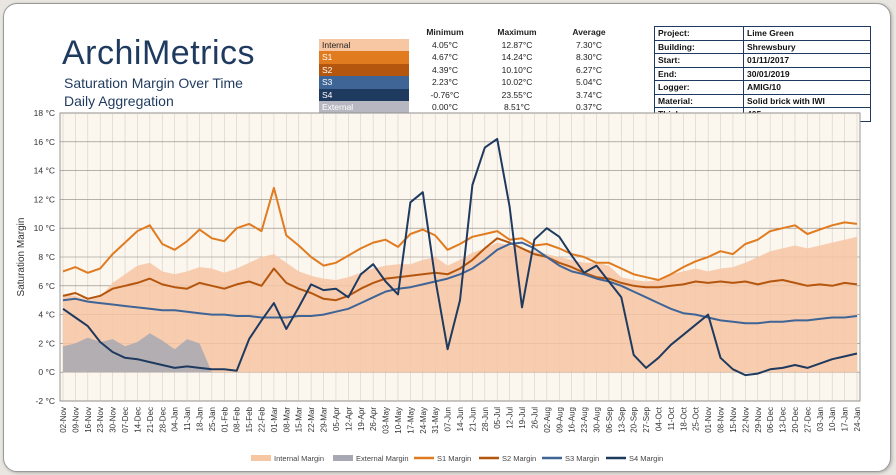 Image resolution: width=896 pixels, height=475 pixels. Describe the element at coordinates (517, 57) in the screenshot. I see `stats-max-value: 14.24°C` at that location.